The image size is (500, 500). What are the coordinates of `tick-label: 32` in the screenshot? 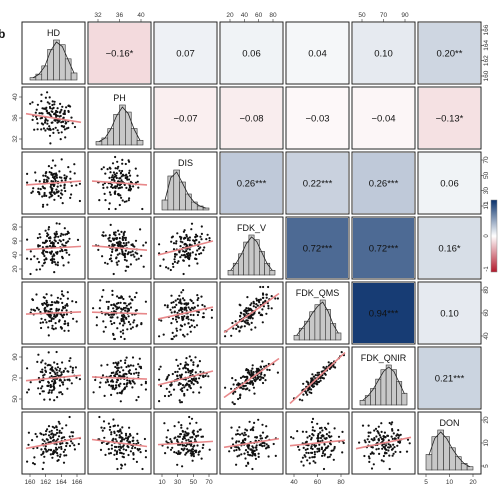 It's located at (15, 139).